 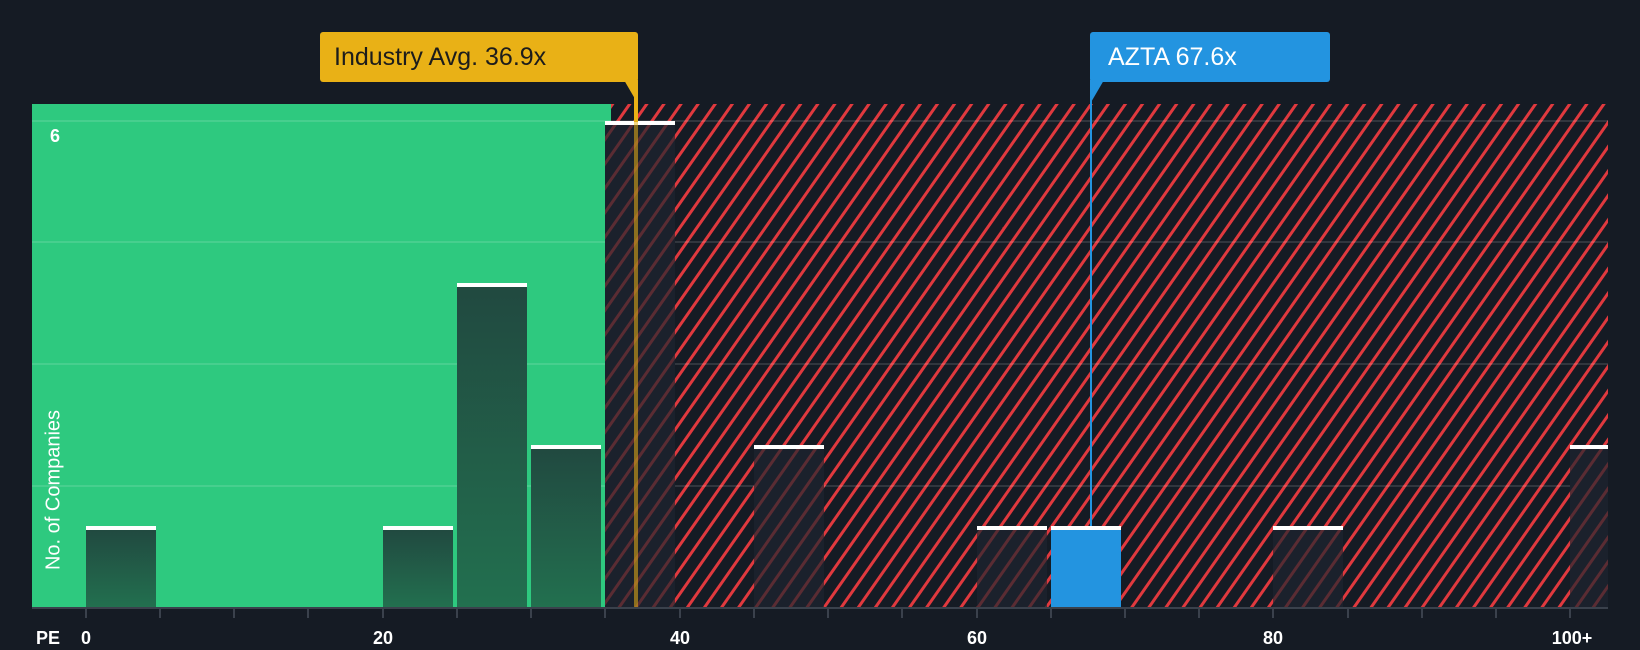 What do you see at coordinates (1210, 57) in the screenshot?
I see `company-pe-callout: AZTA 67.6x` at bounding box center [1210, 57].